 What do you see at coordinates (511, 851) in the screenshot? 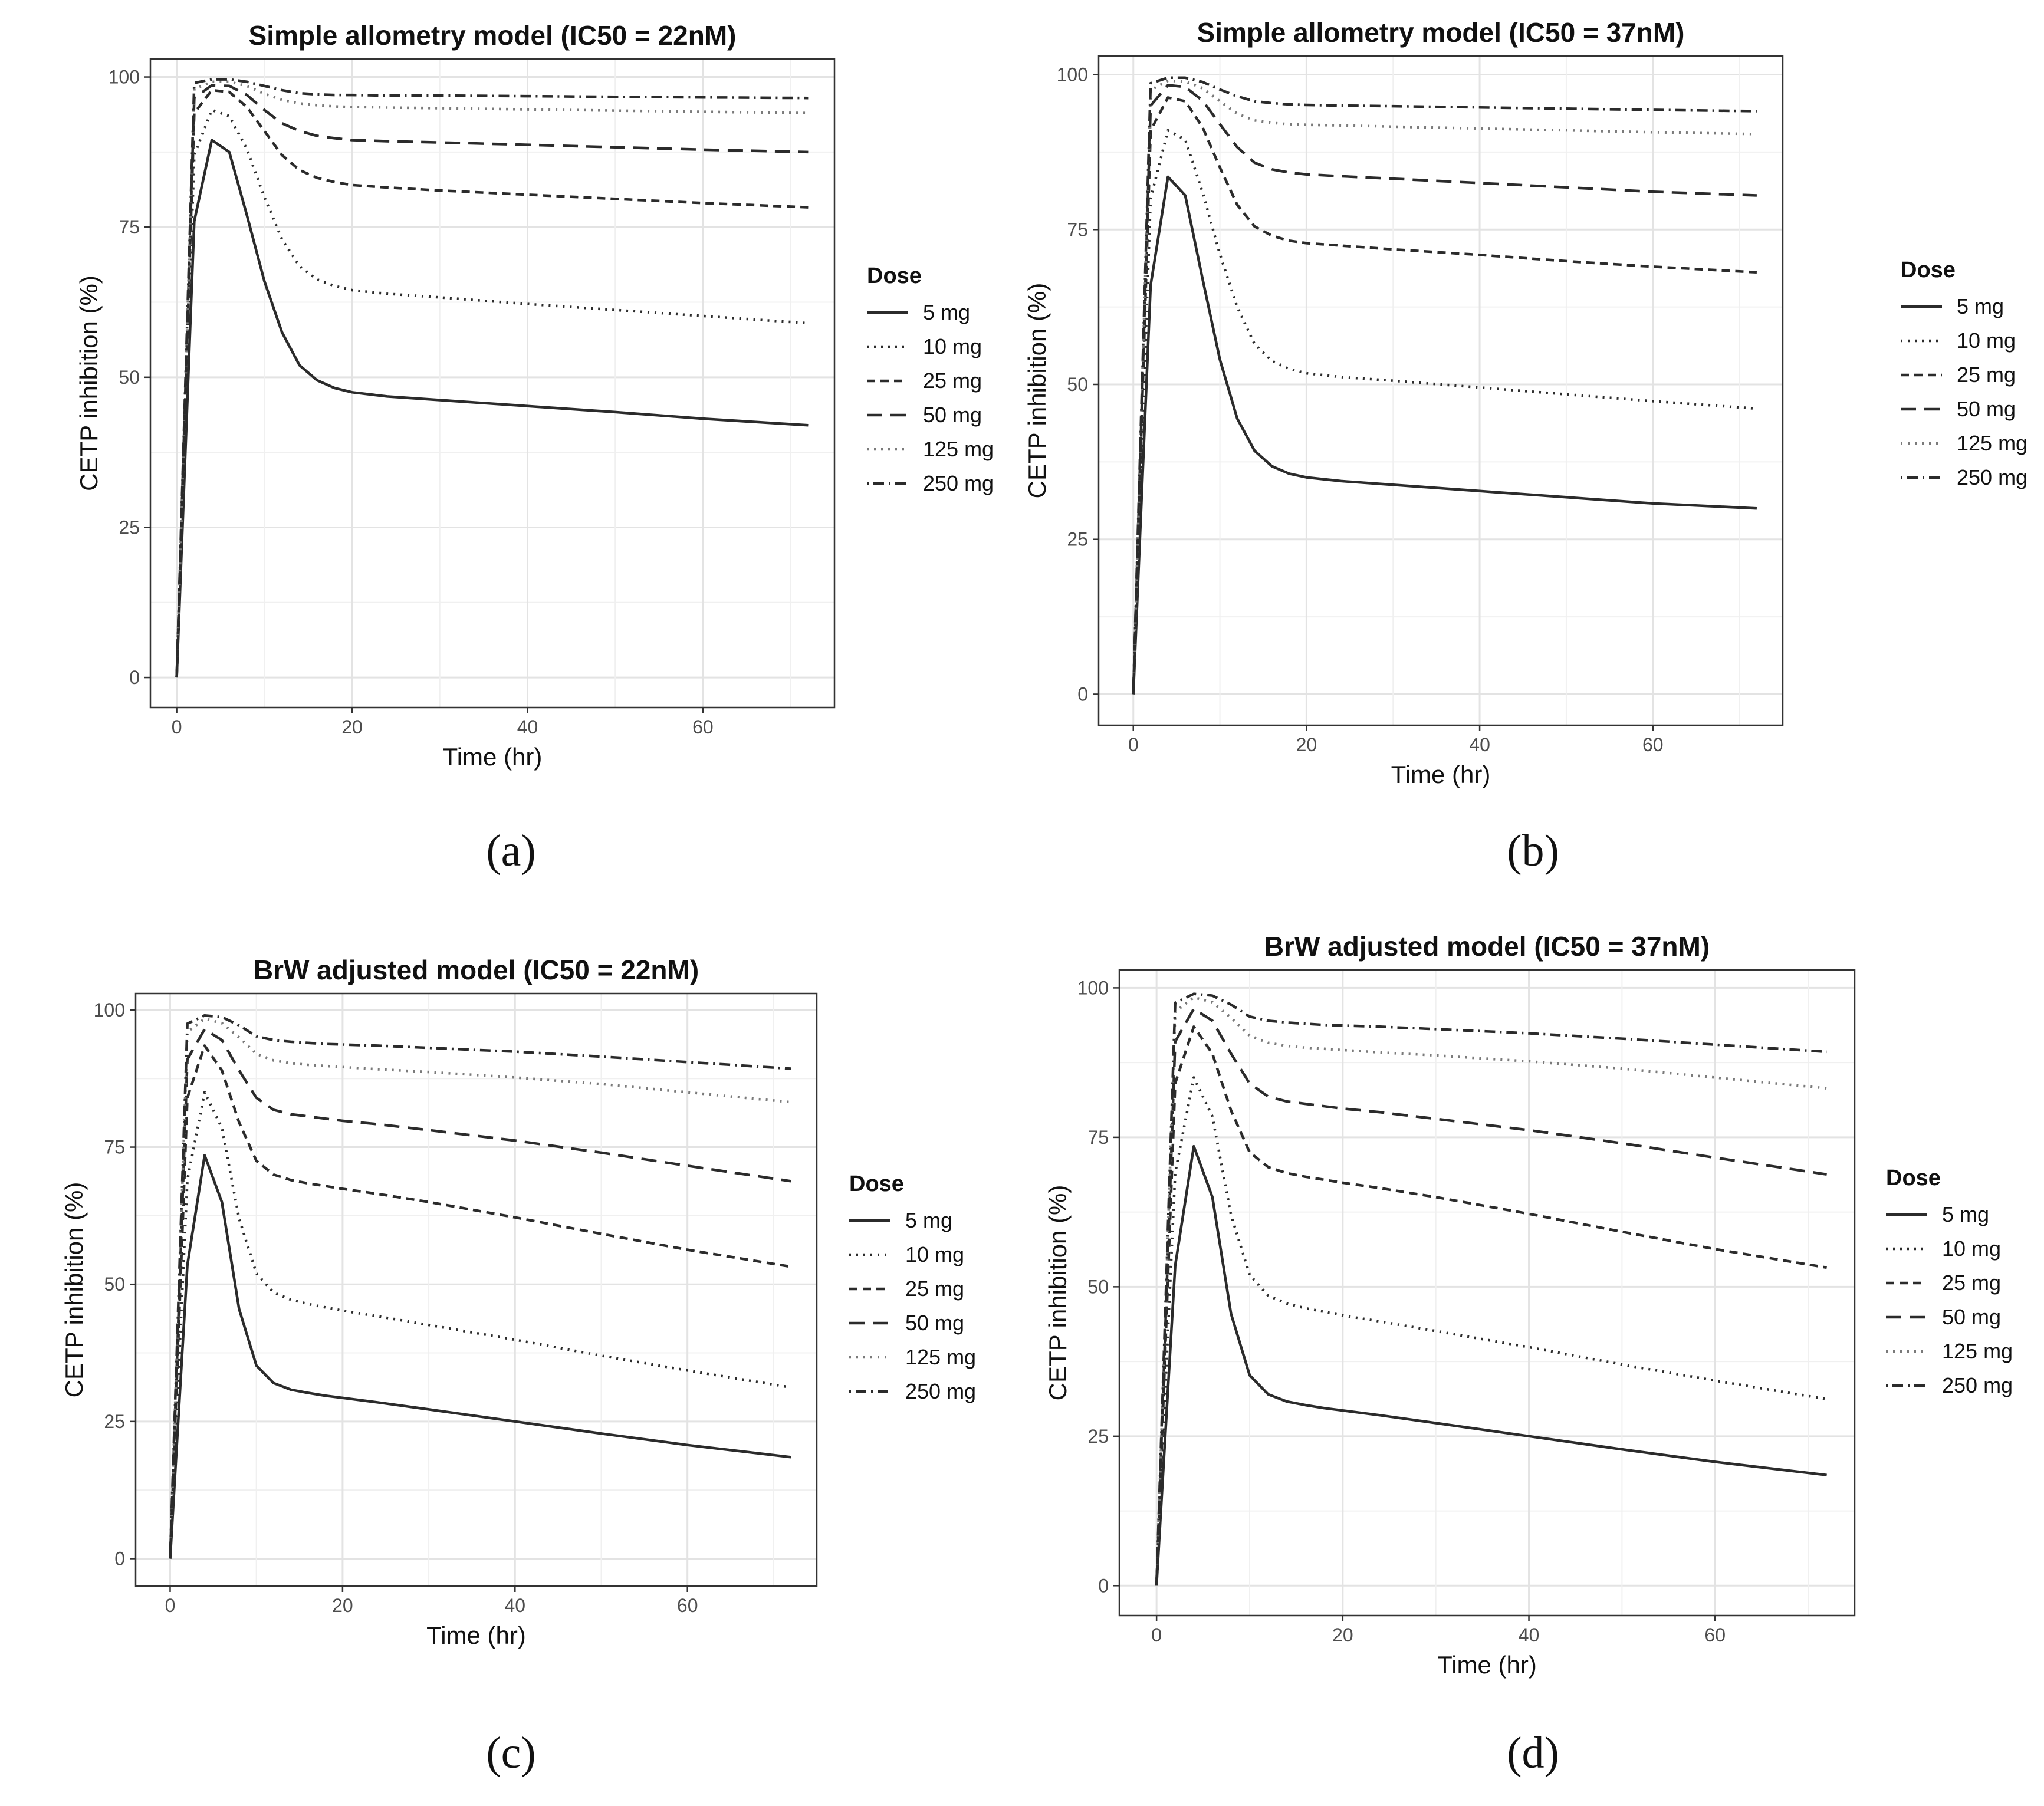
I see `panel-label: (a)` at bounding box center [511, 851].